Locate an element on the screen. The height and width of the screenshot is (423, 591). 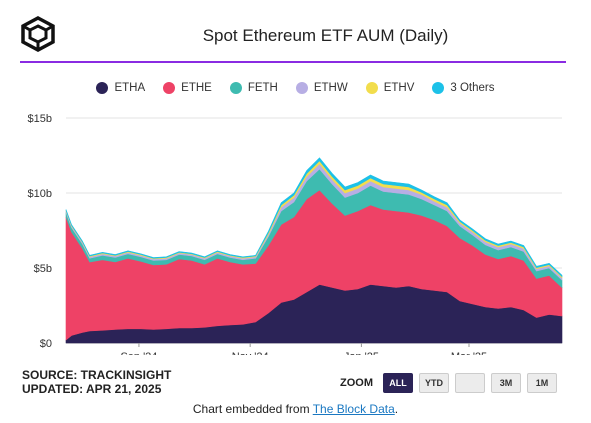
the-block-logo is located at coordinates (38, 34).